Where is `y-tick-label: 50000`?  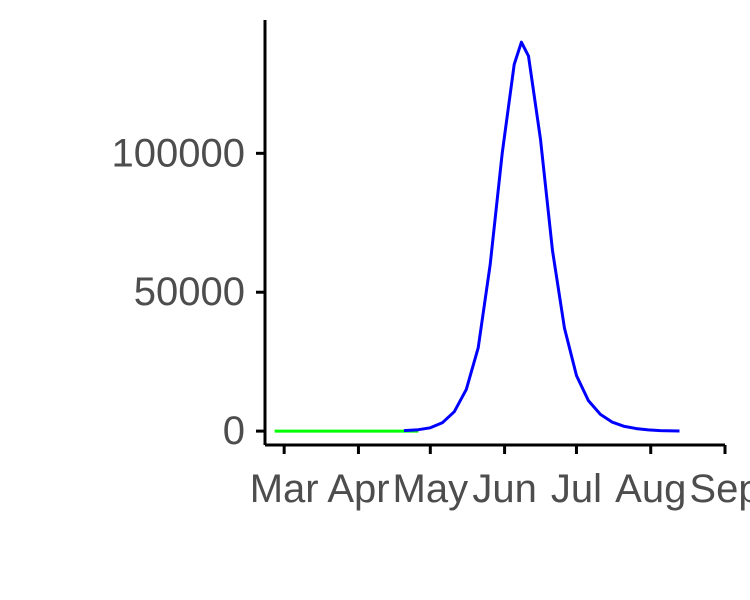 y-tick-label: 50000 is located at coordinates (189, 292).